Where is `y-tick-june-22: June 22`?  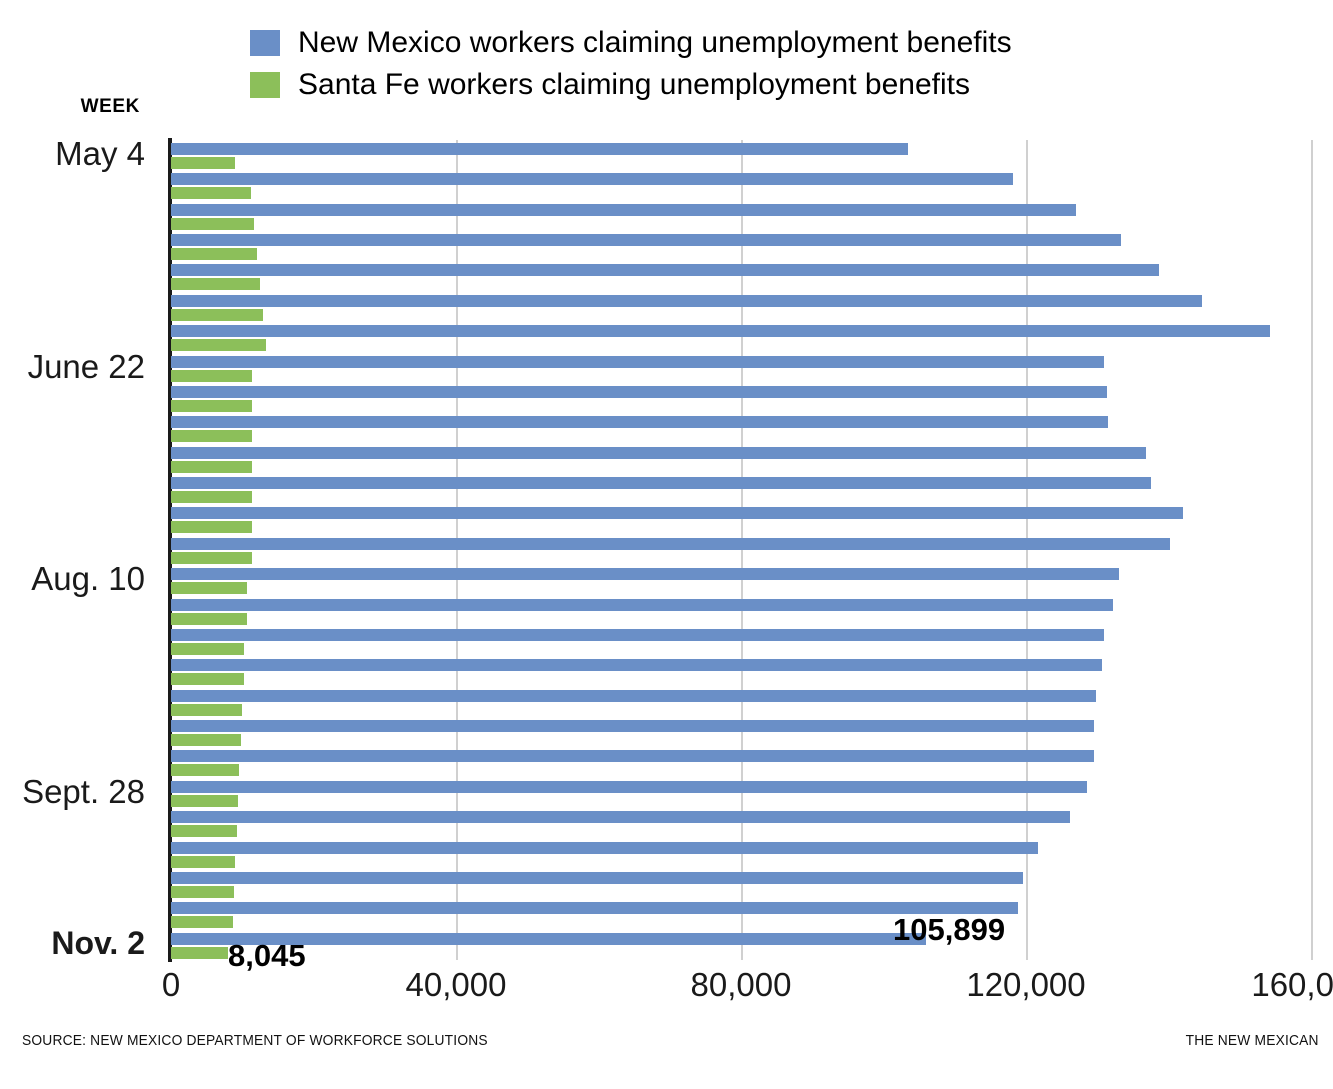
y-tick-june-22: June 22 is located at coordinates (86, 366).